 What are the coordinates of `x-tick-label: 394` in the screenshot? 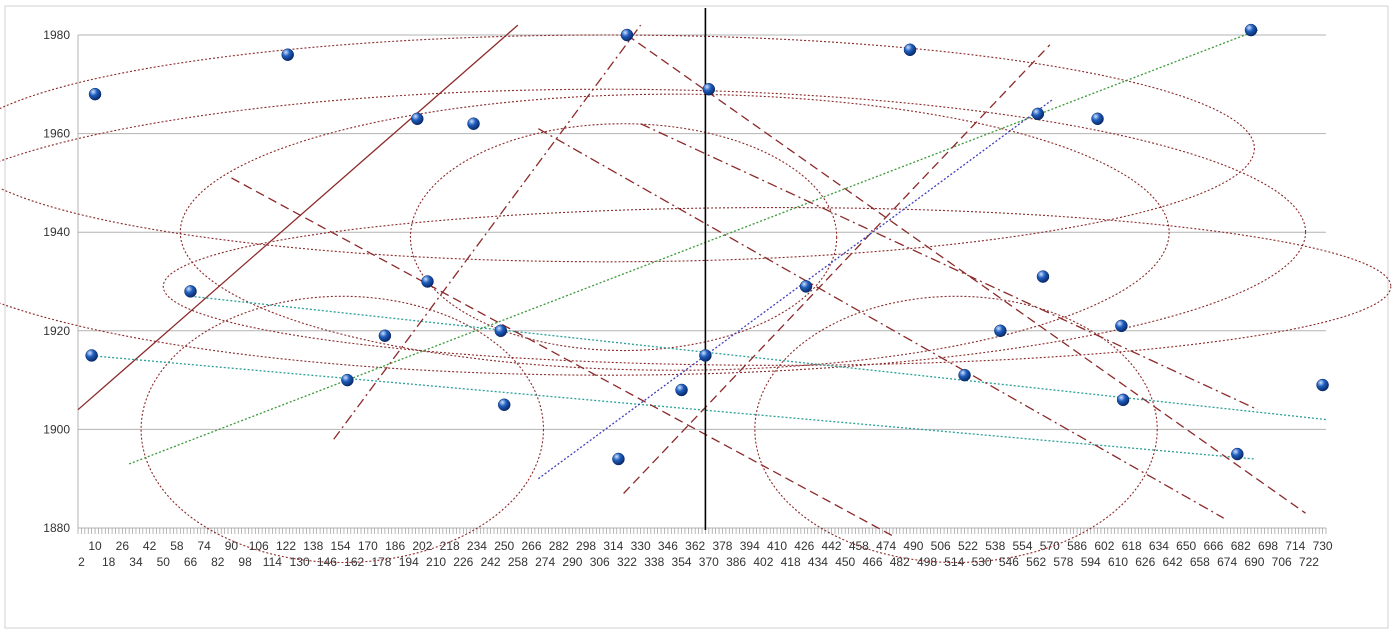 It's located at (750, 546).